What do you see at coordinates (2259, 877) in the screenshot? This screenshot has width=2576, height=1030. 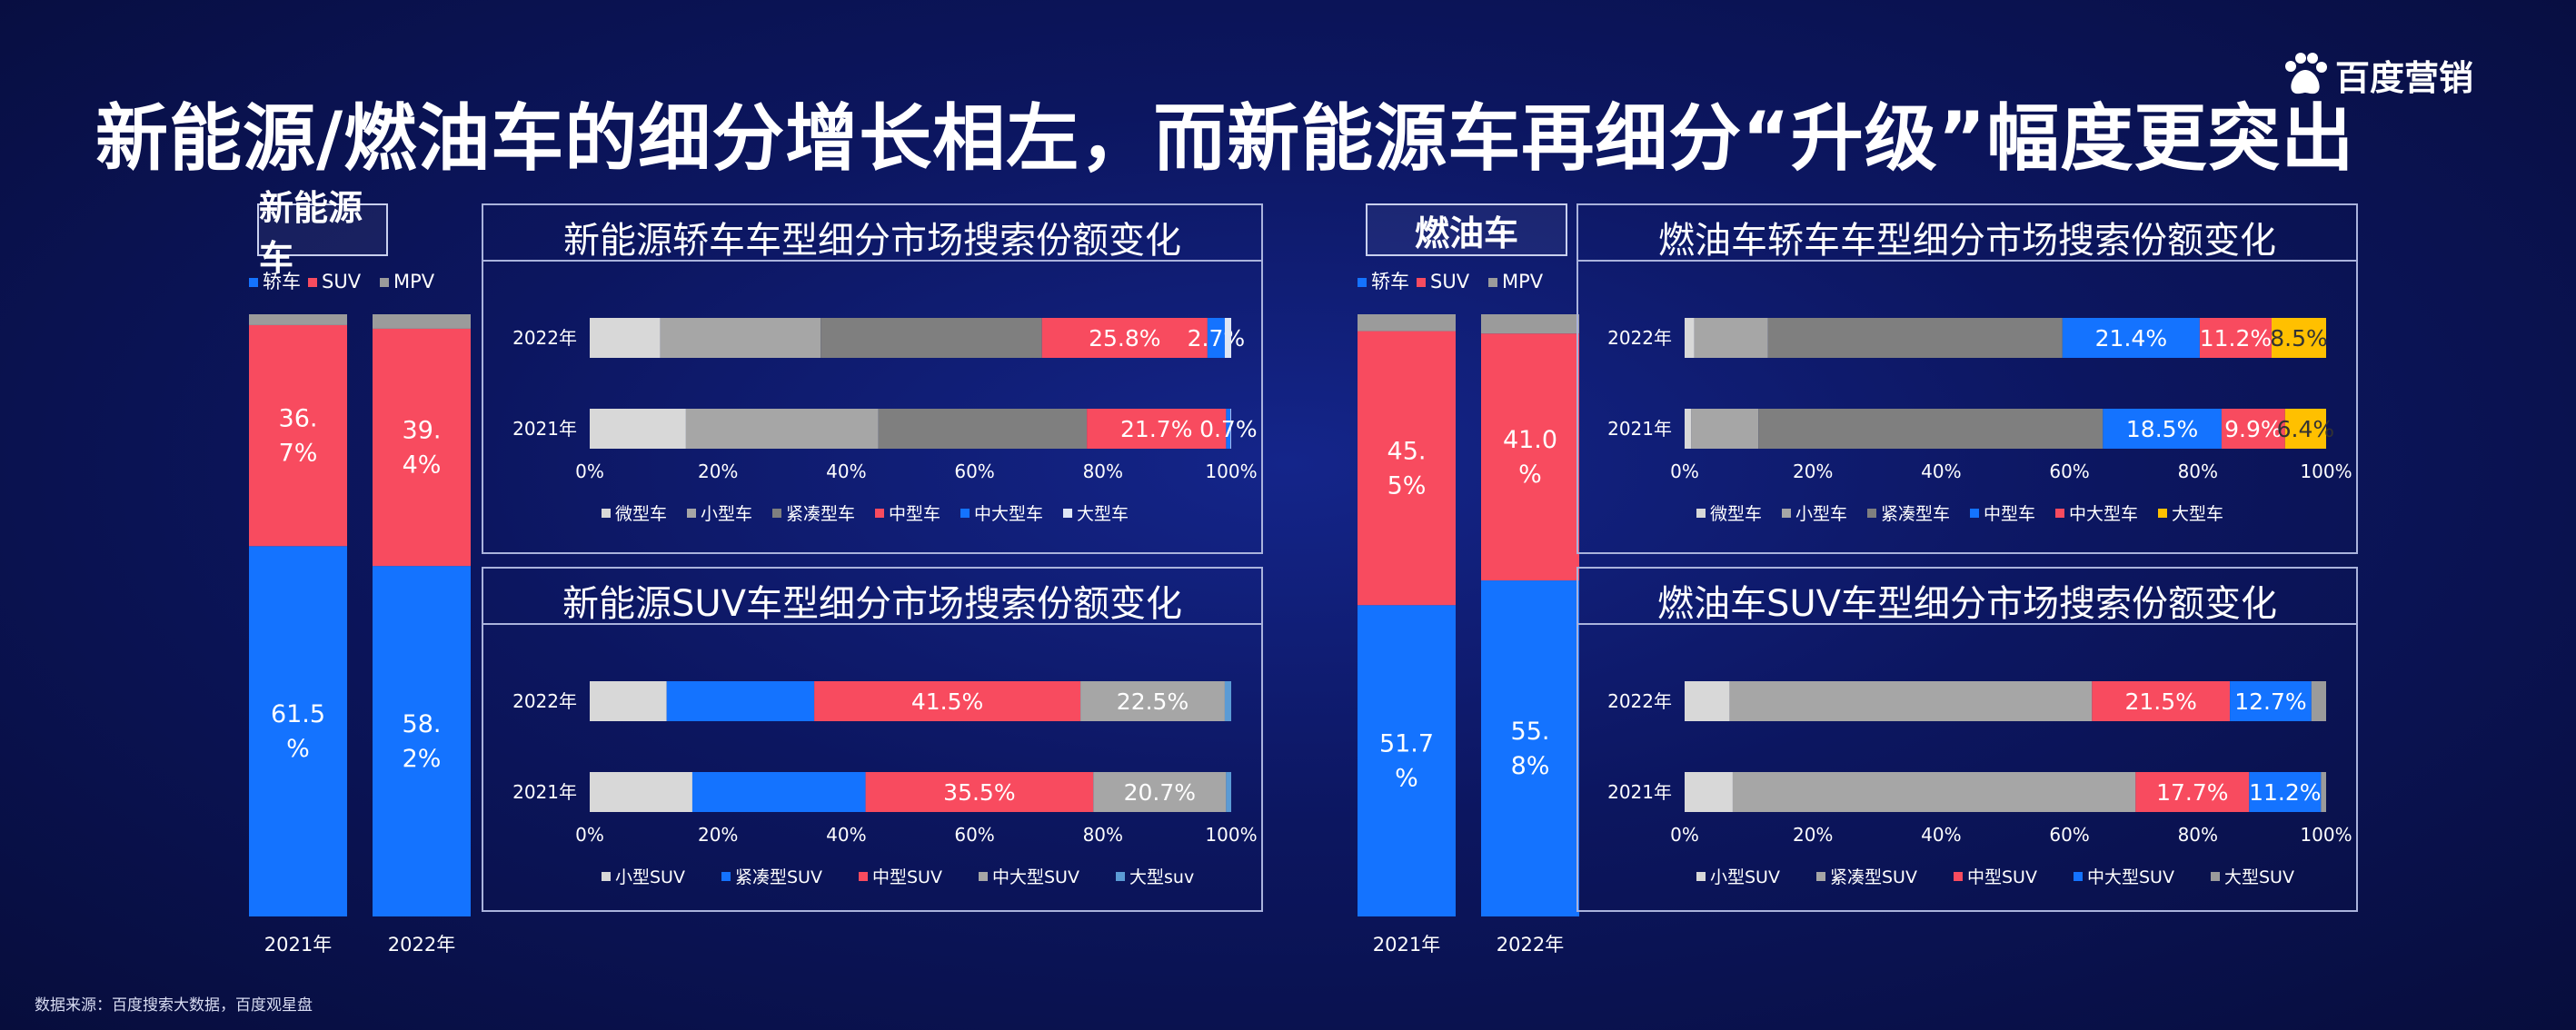 I see `legend-label: 大型SUV` at bounding box center [2259, 877].